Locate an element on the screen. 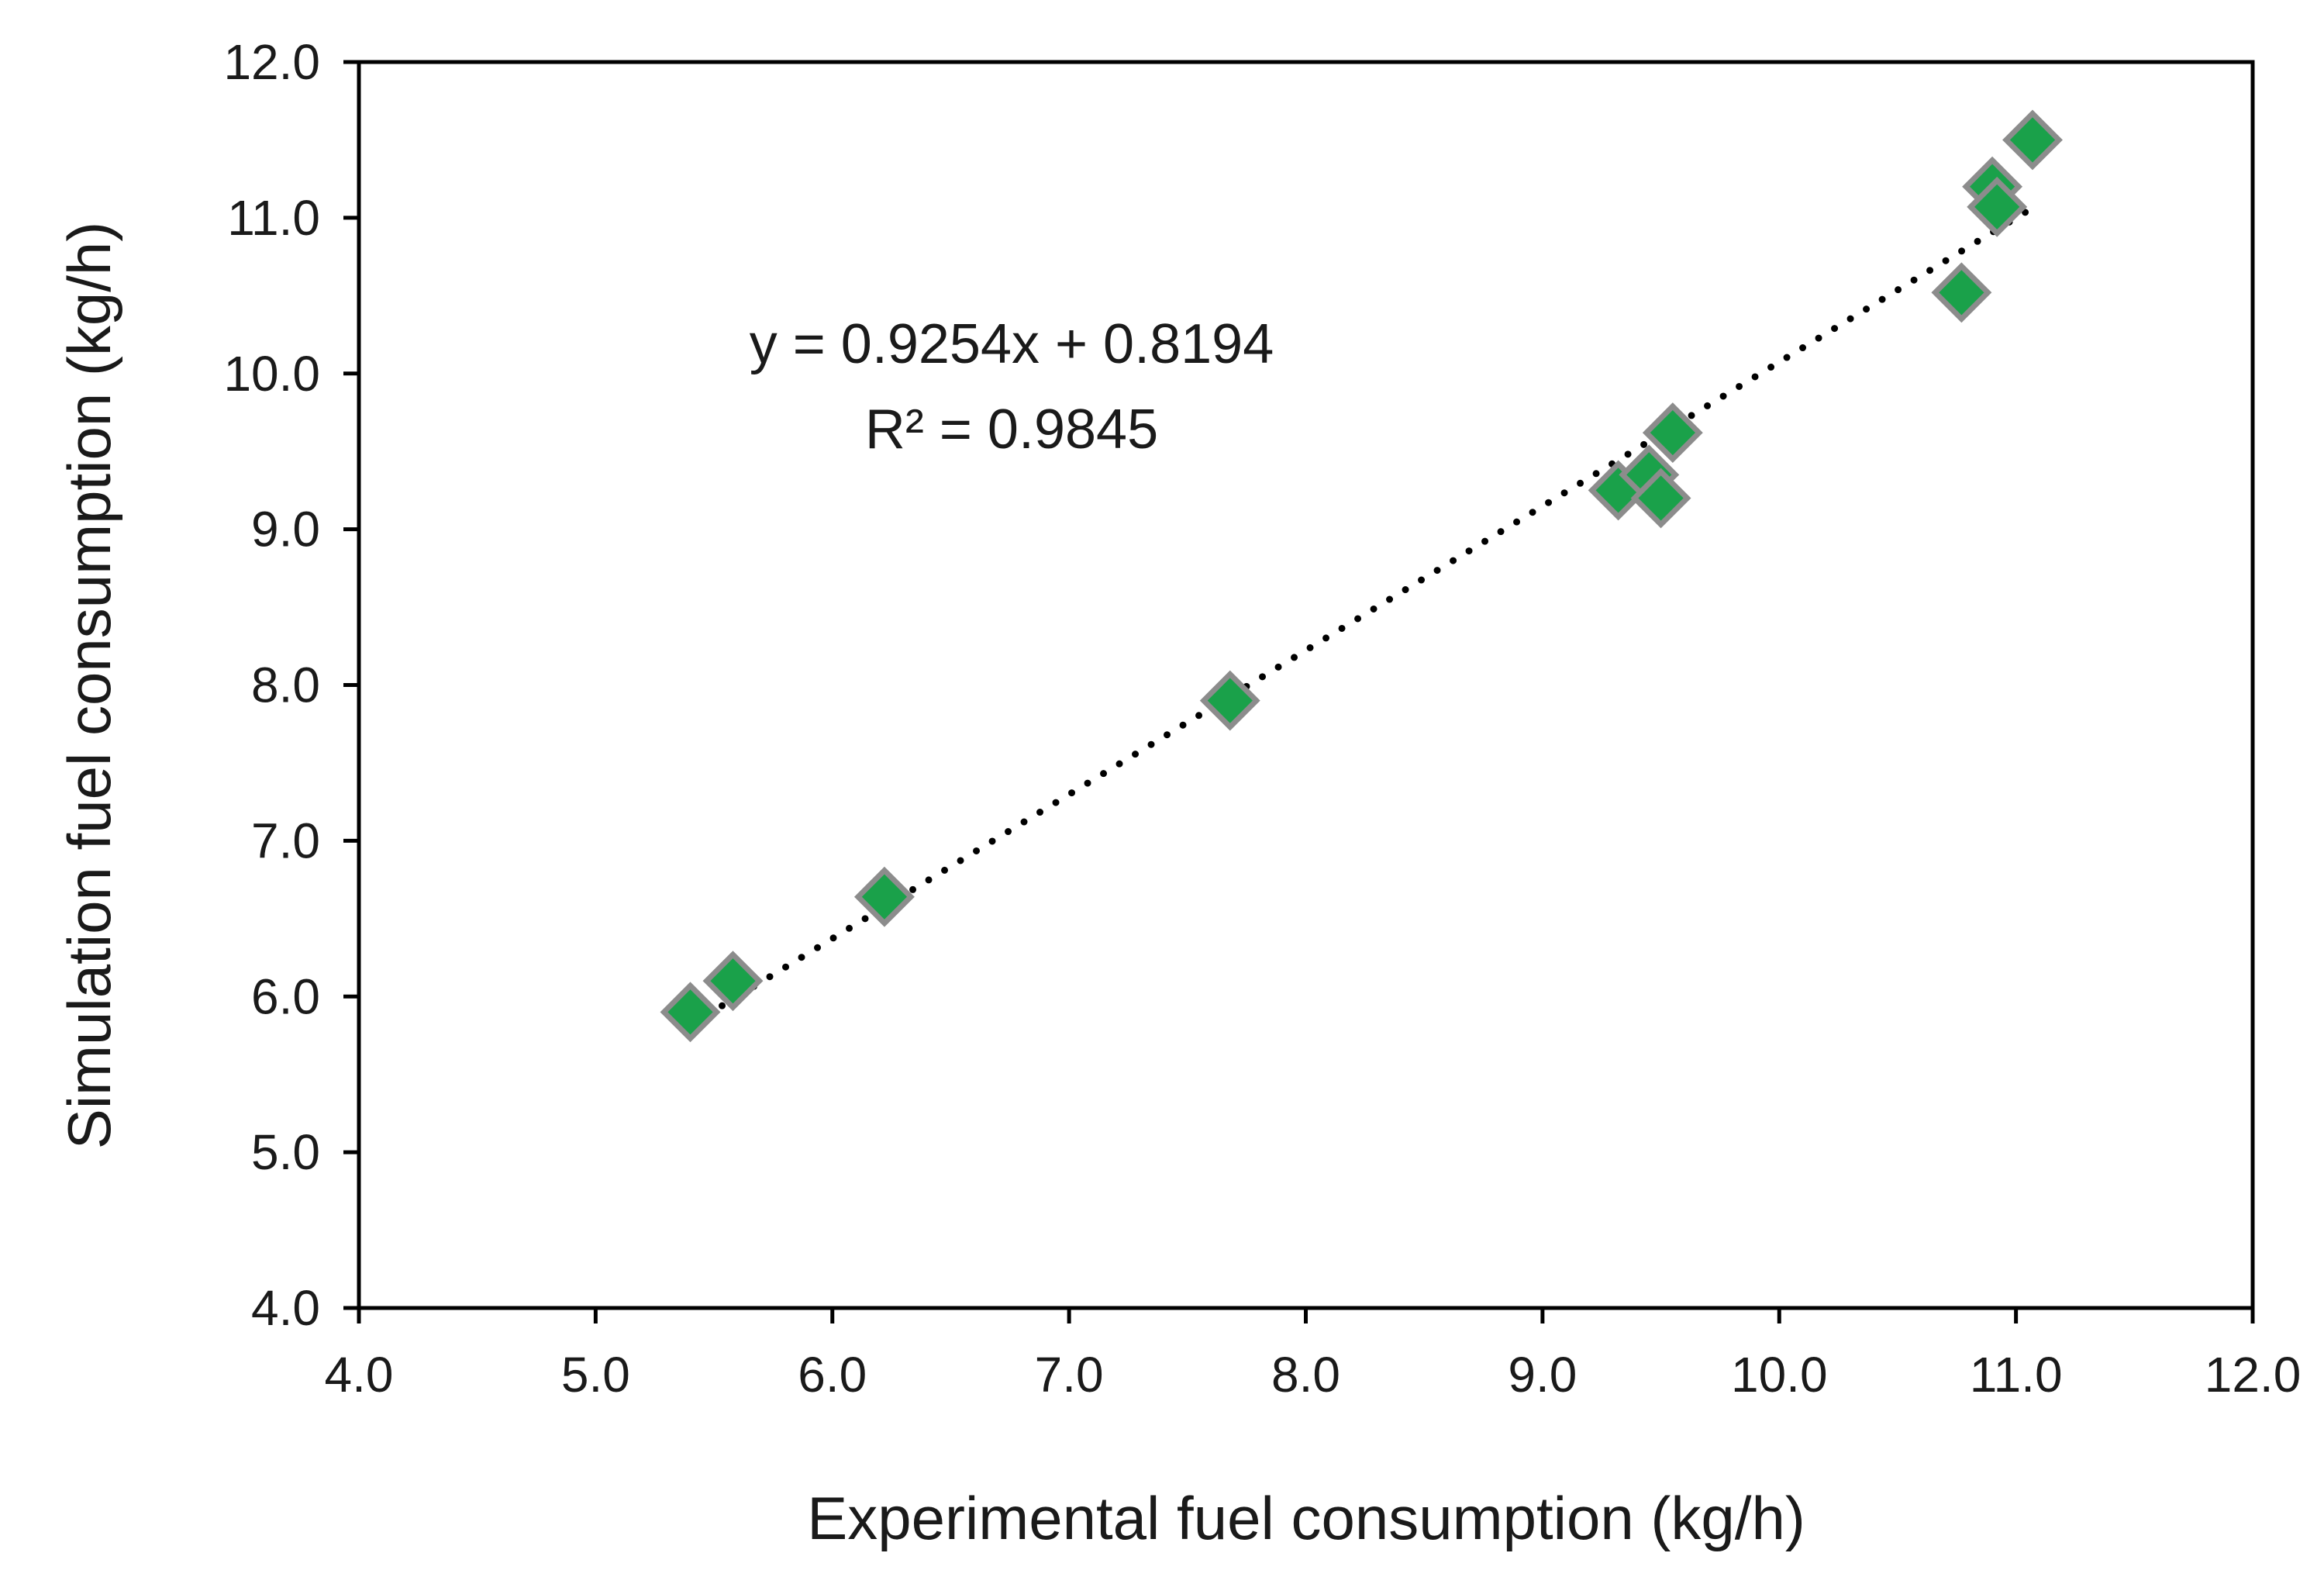  y-axis-title: Simulation fuel consumption (kg/h) is located at coordinates (89, 686).